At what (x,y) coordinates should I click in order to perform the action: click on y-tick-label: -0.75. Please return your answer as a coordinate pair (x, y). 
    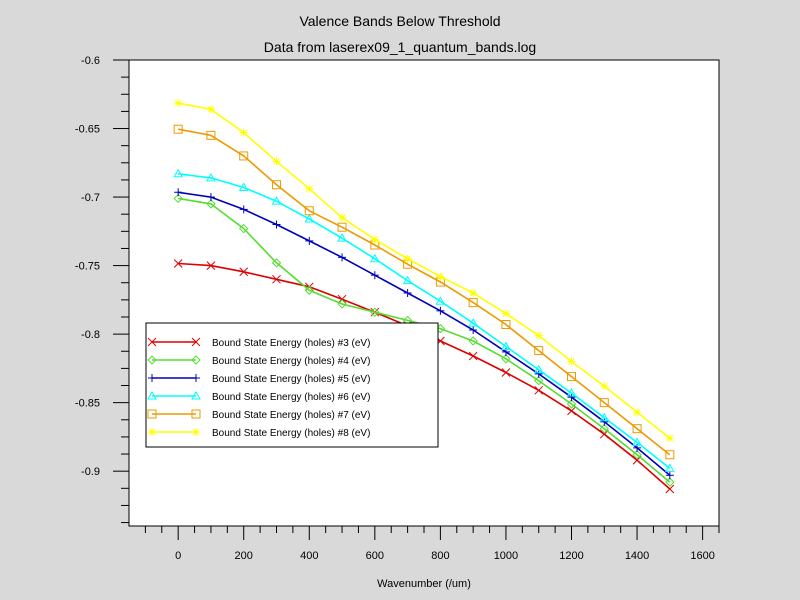
    Looking at the image, I should click on (87, 267).